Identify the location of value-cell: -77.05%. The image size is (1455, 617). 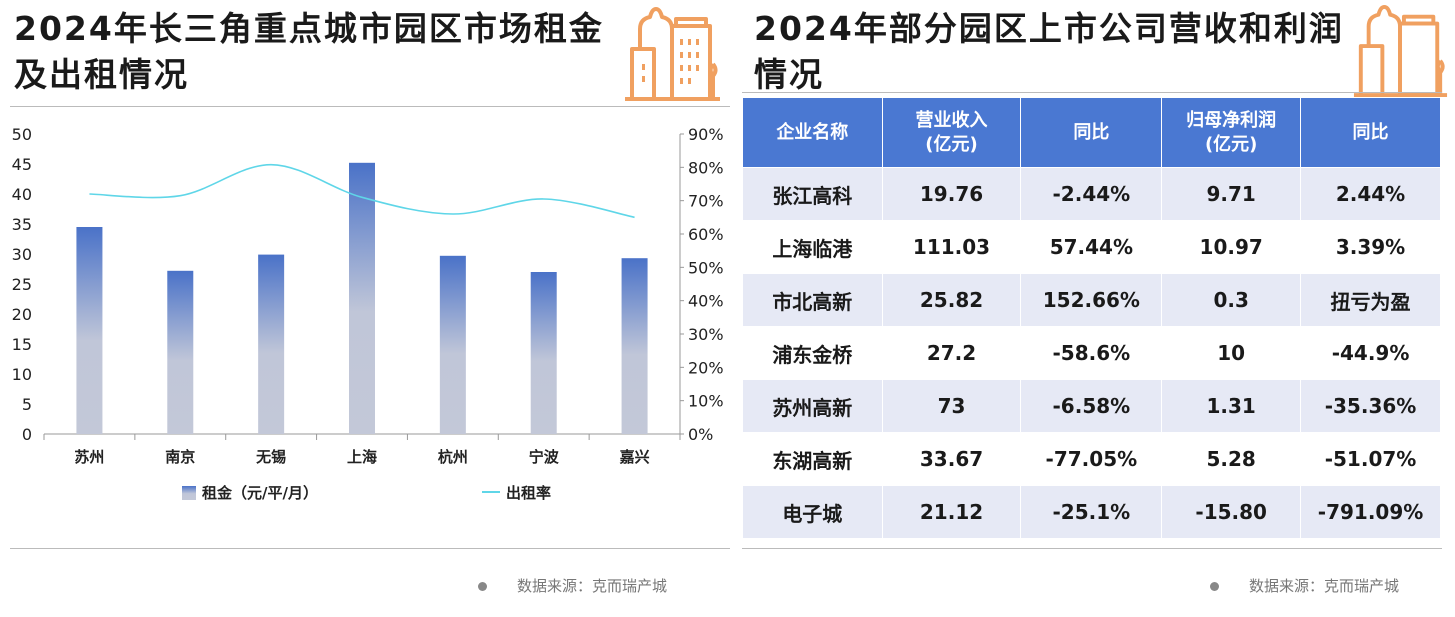
(1091, 459).